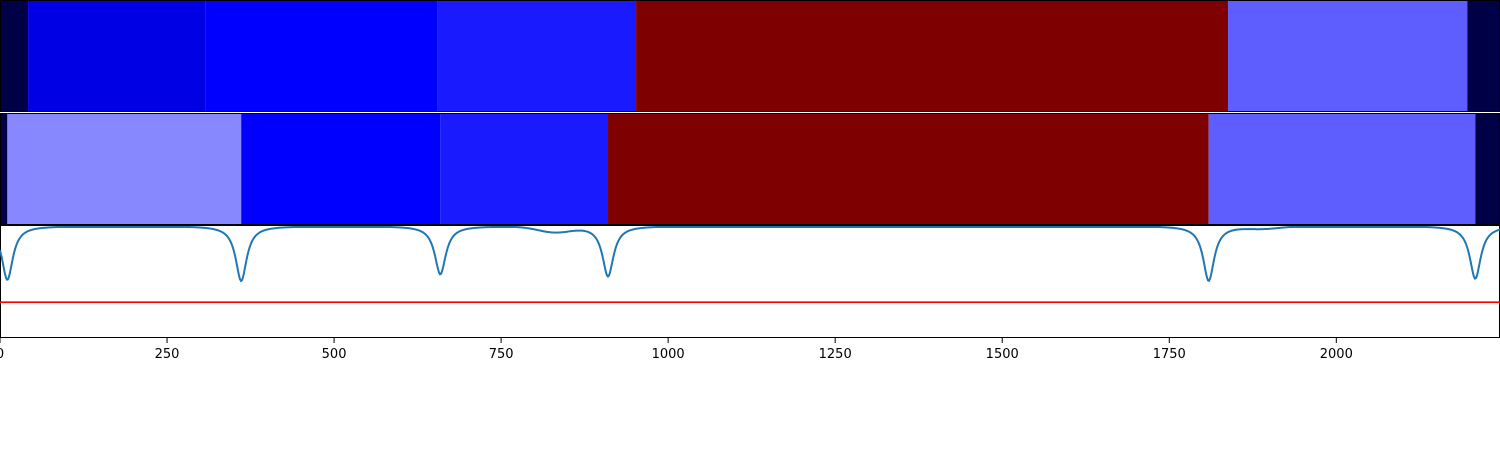  What do you see at coordinates (334, 354) in the screenshot?
I see `x-tick-label: 500` at bounding box center [334, 354].